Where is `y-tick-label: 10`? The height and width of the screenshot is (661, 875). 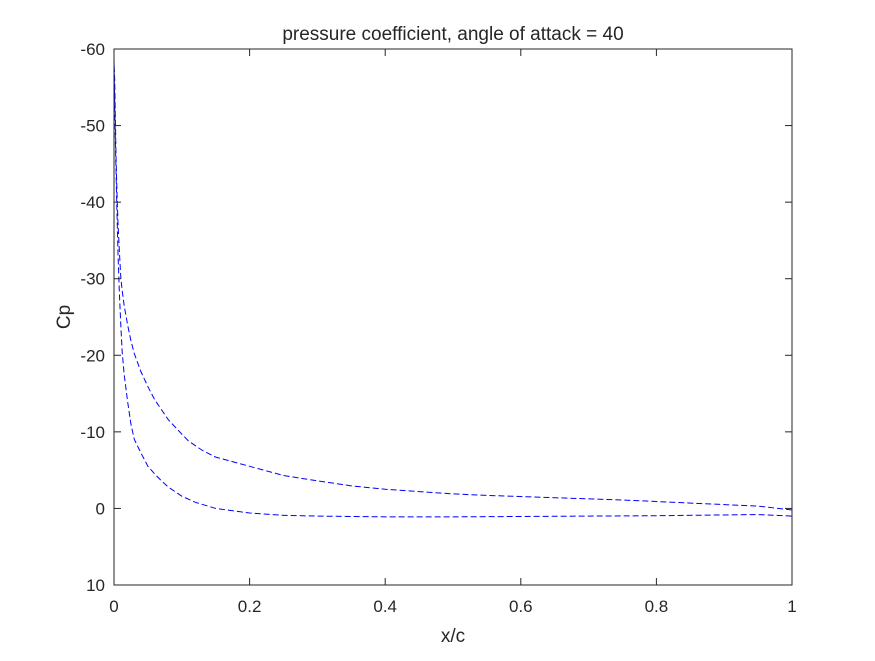
y-tick-label: 10 is located at coordinates (95, 585).